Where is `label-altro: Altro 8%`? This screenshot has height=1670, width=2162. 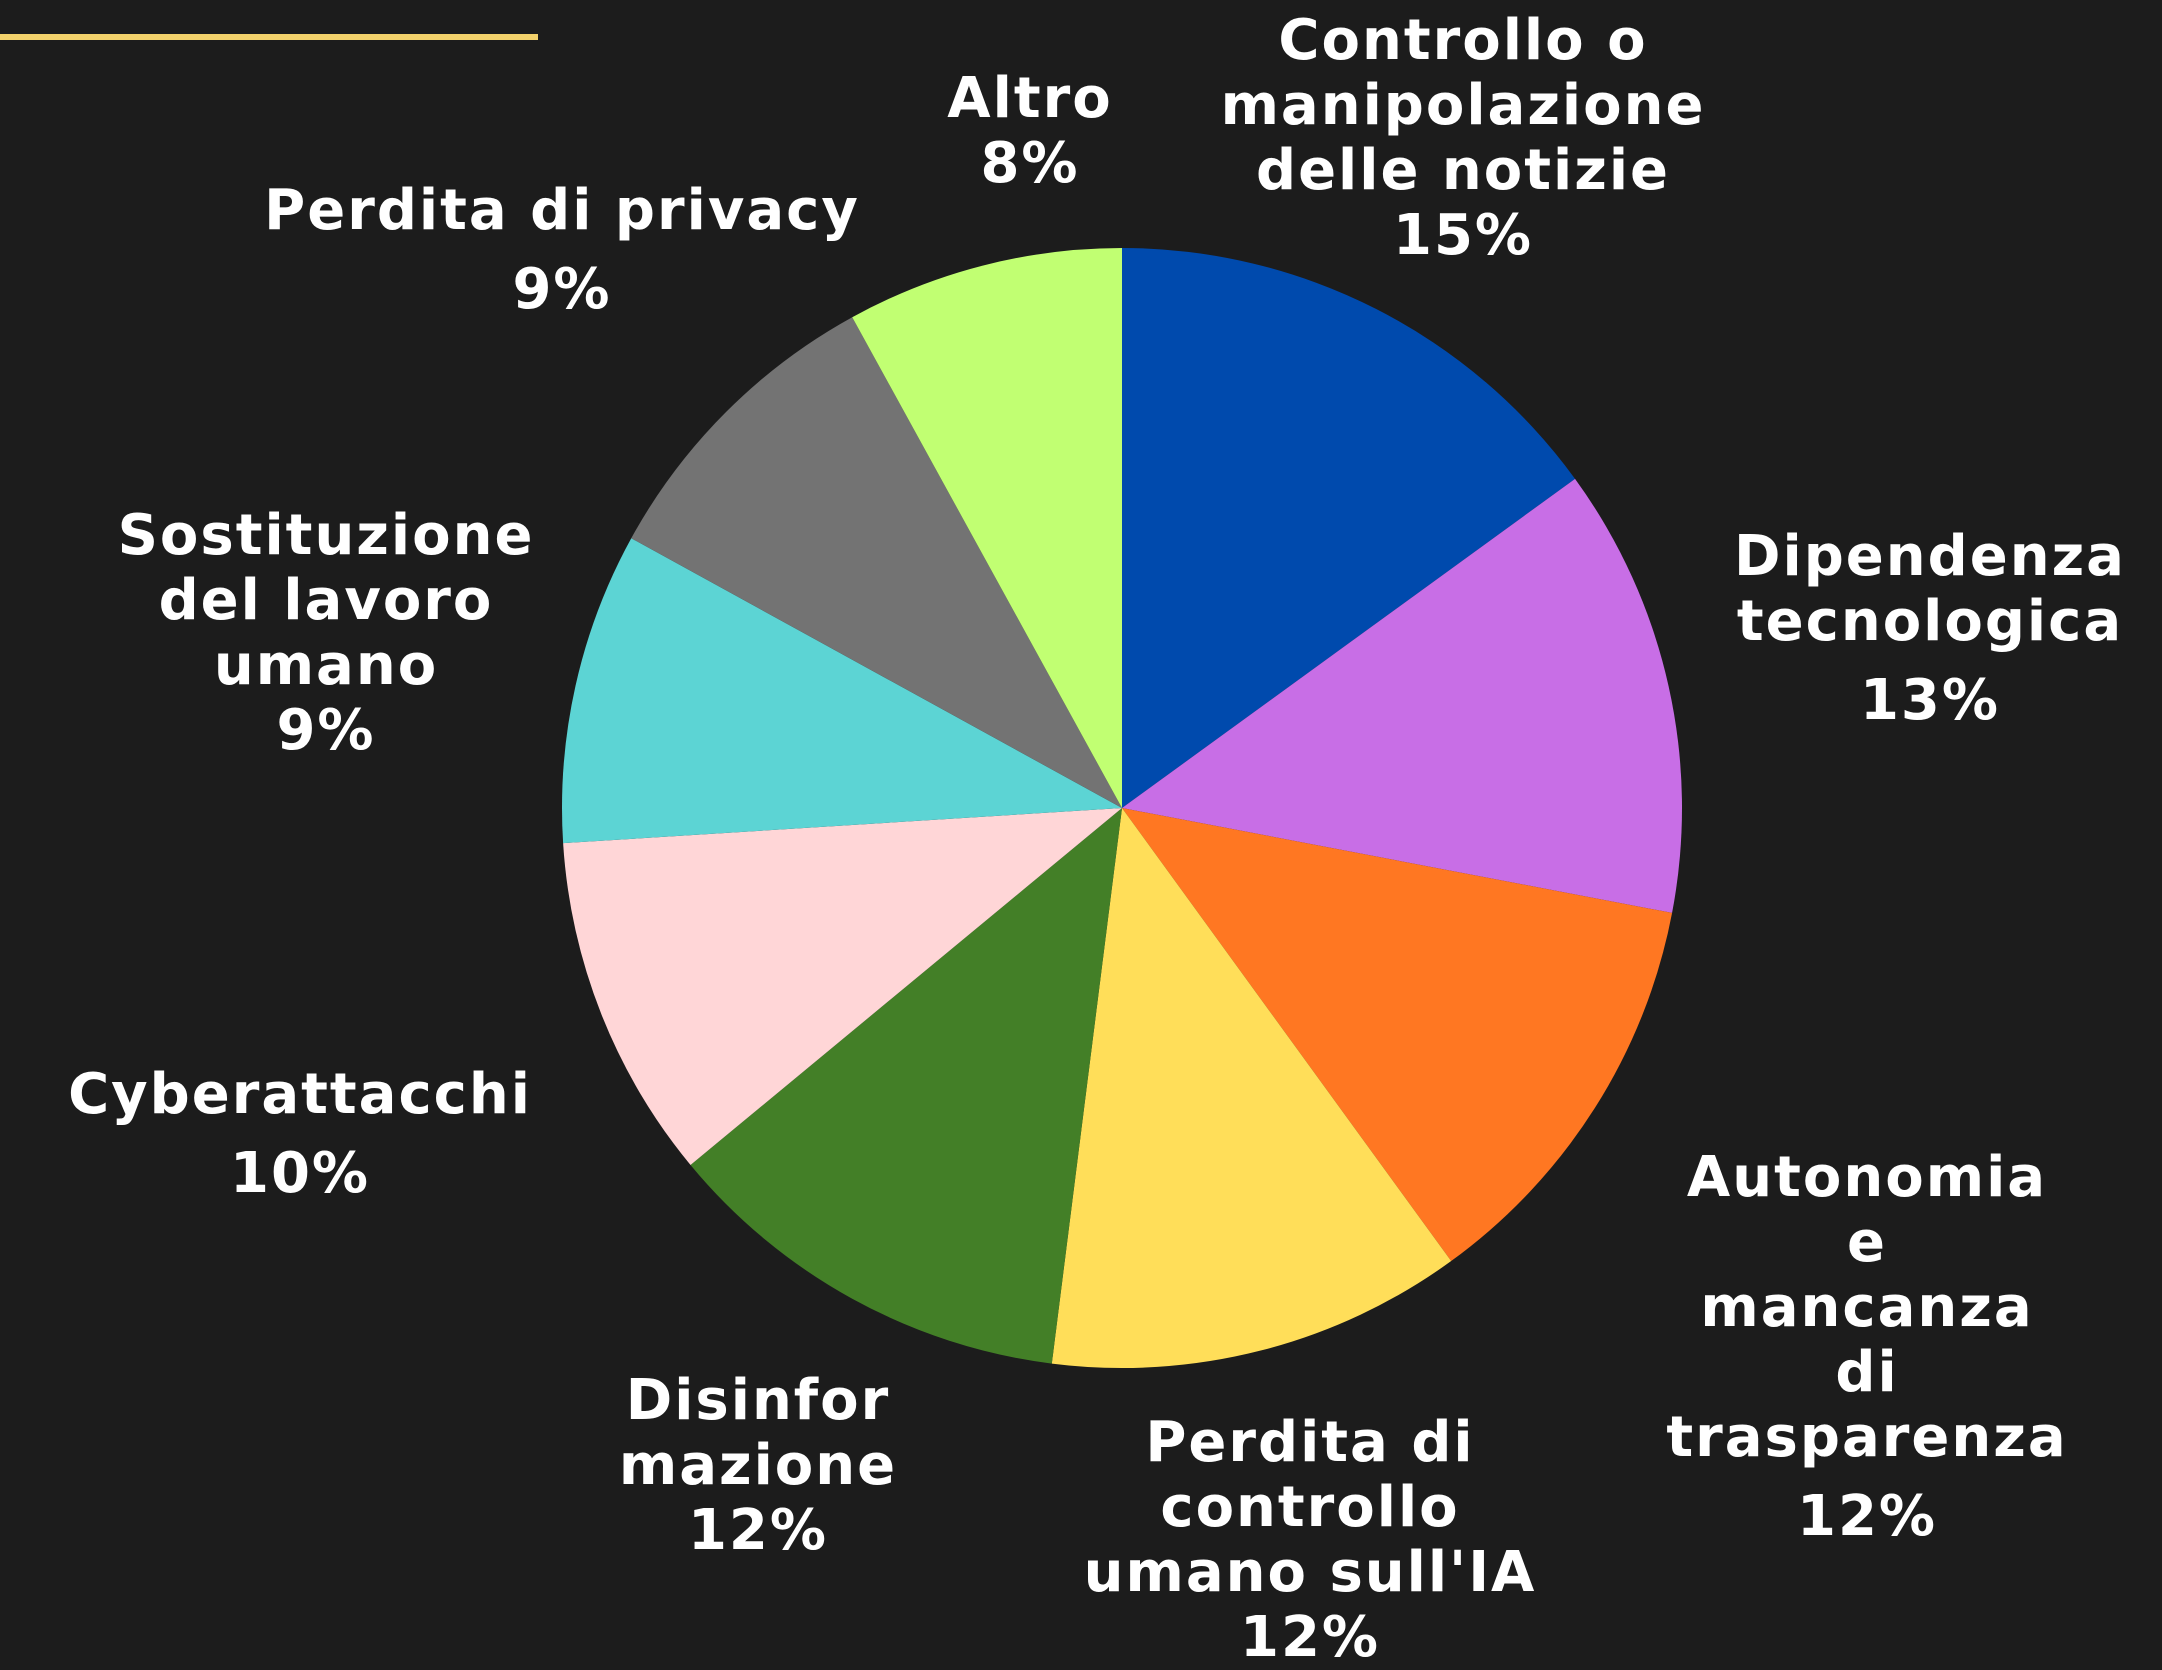 label-altro: Altro 8% is located at coordinates (1029, 131).